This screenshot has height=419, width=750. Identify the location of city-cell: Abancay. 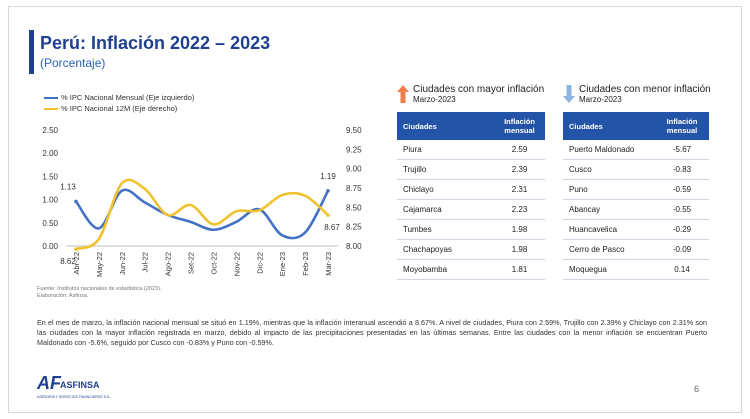
(609, 209).